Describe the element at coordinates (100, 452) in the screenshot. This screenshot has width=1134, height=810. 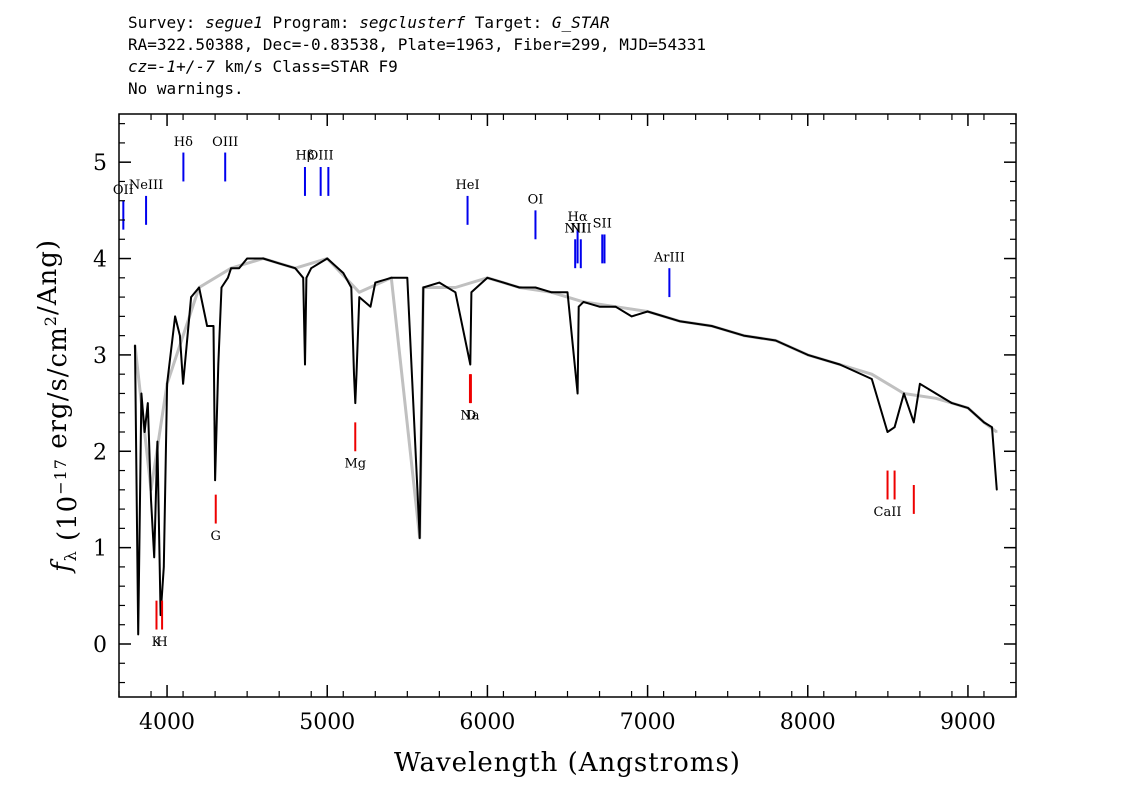
I see `y-tick-label: 2` at that location.